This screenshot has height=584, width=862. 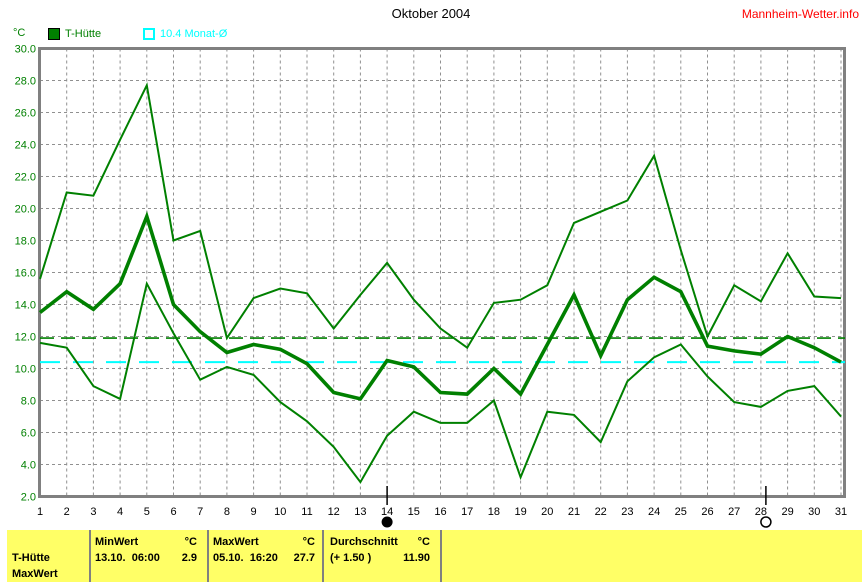 I want to click on max-datetime: 05.10. 16:20, so click(x=245, y=558).